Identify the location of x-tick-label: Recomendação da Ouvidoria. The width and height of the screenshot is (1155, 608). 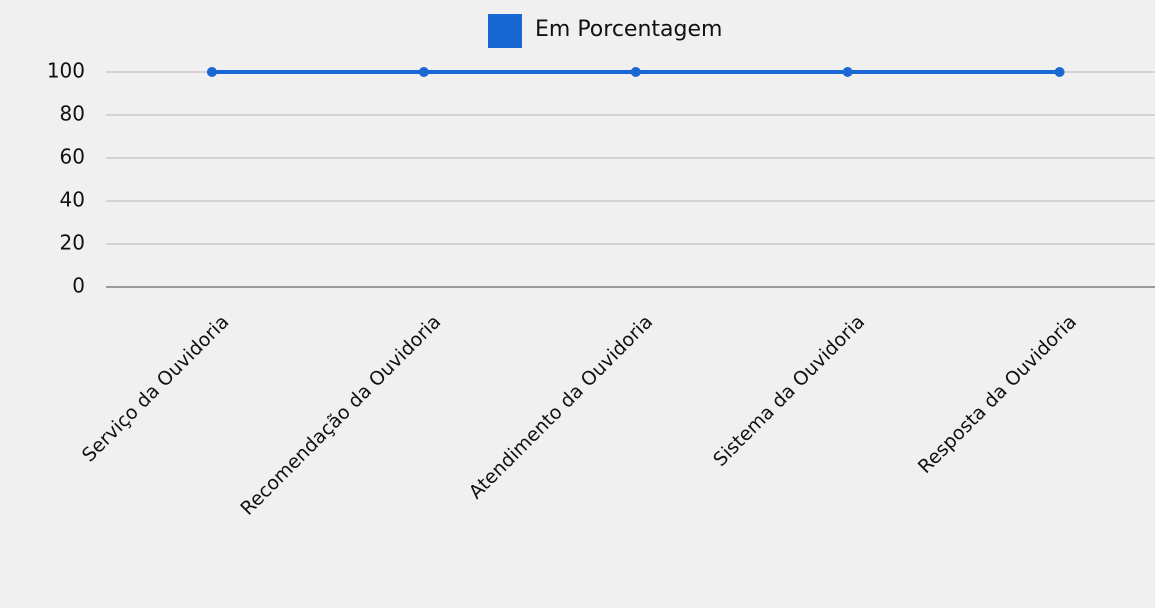
(340, 415).